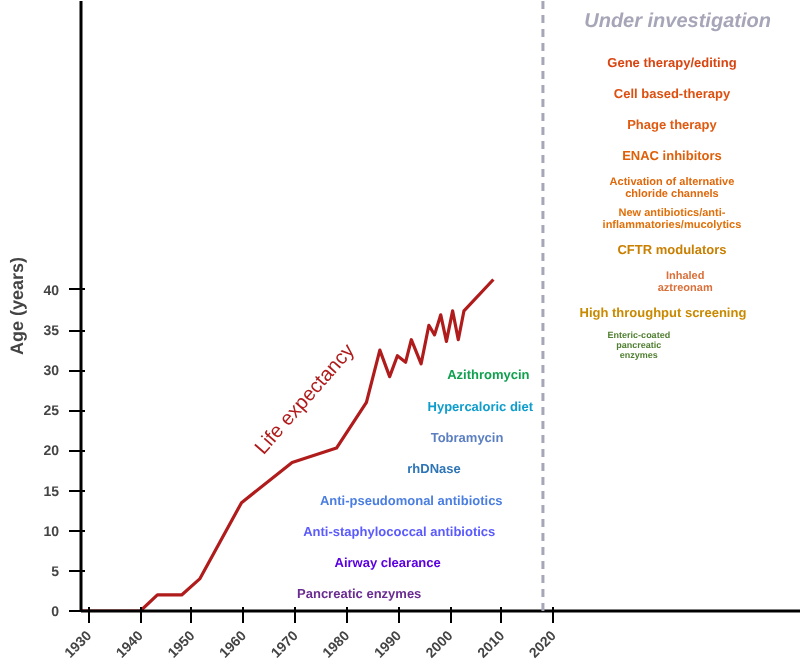 This screenshot has width=800, height=668. I want to click on ref-line-label: Under investigation, so click(677, 22).